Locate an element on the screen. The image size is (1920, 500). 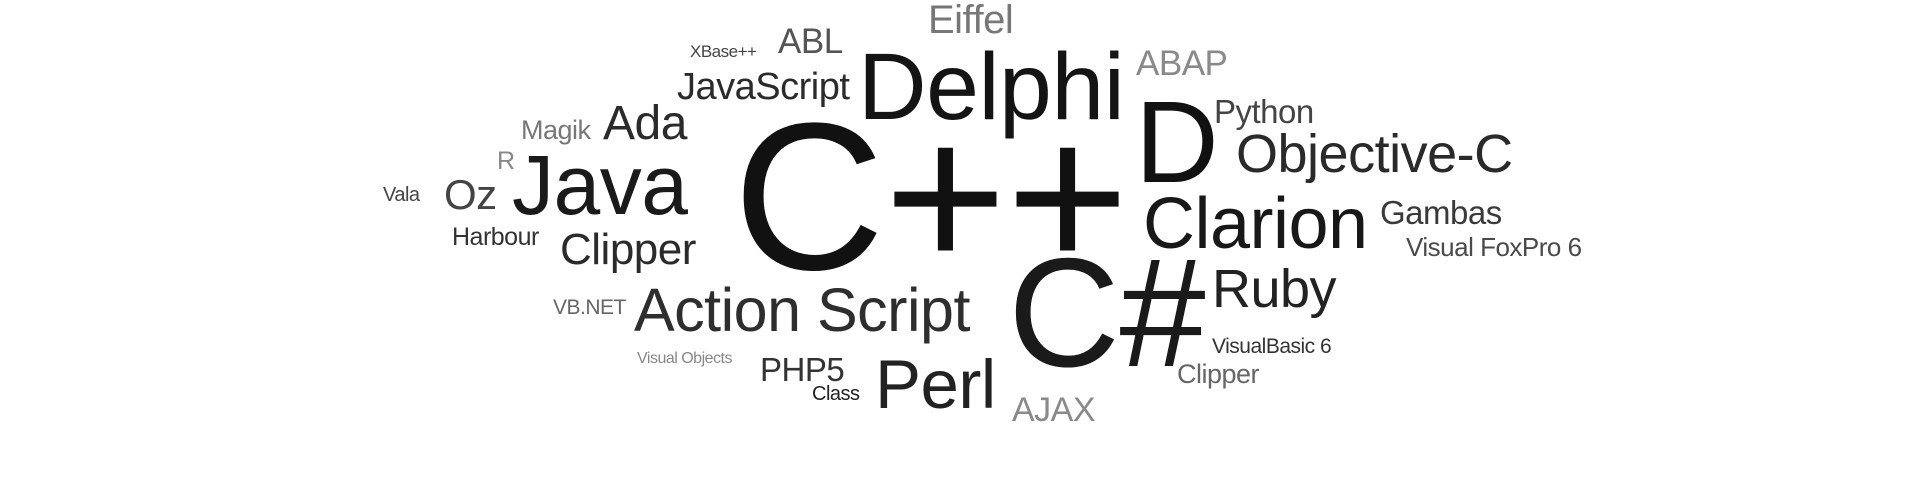
word-d: D is located at coordinates (1177, 142).